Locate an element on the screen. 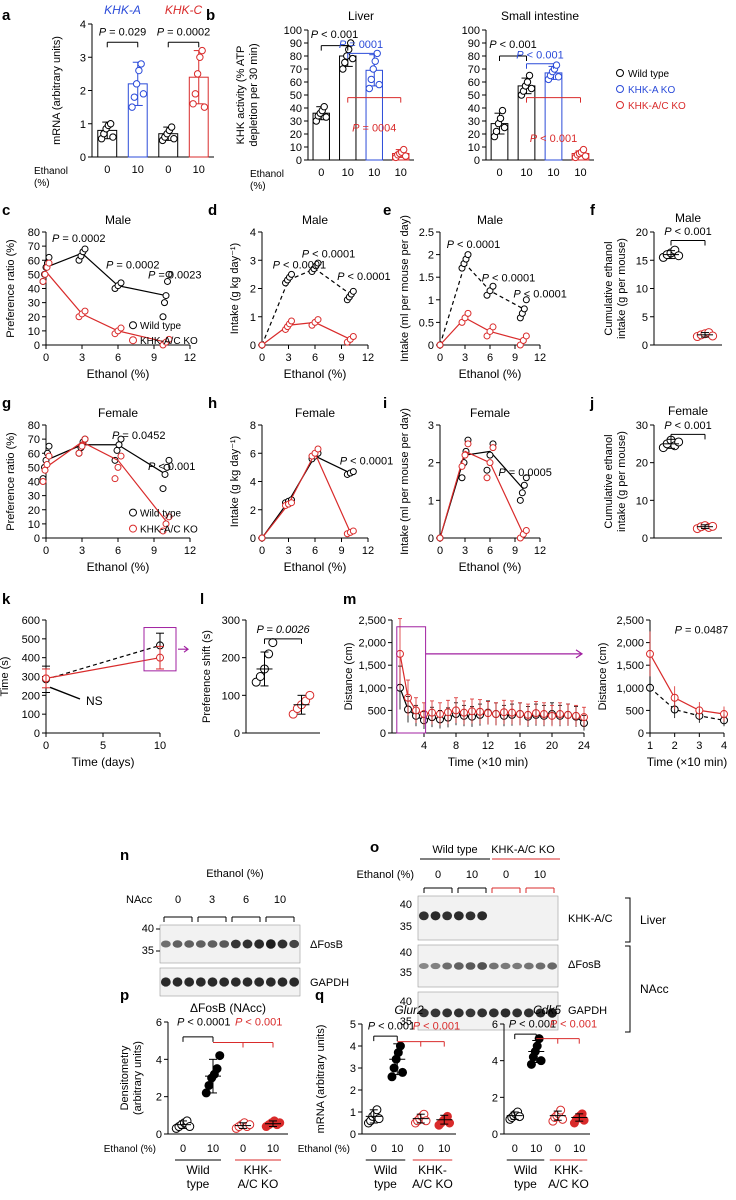 This screenshot has height=1200, width=736. tissue-bracket is located at coordinates (628, 989).